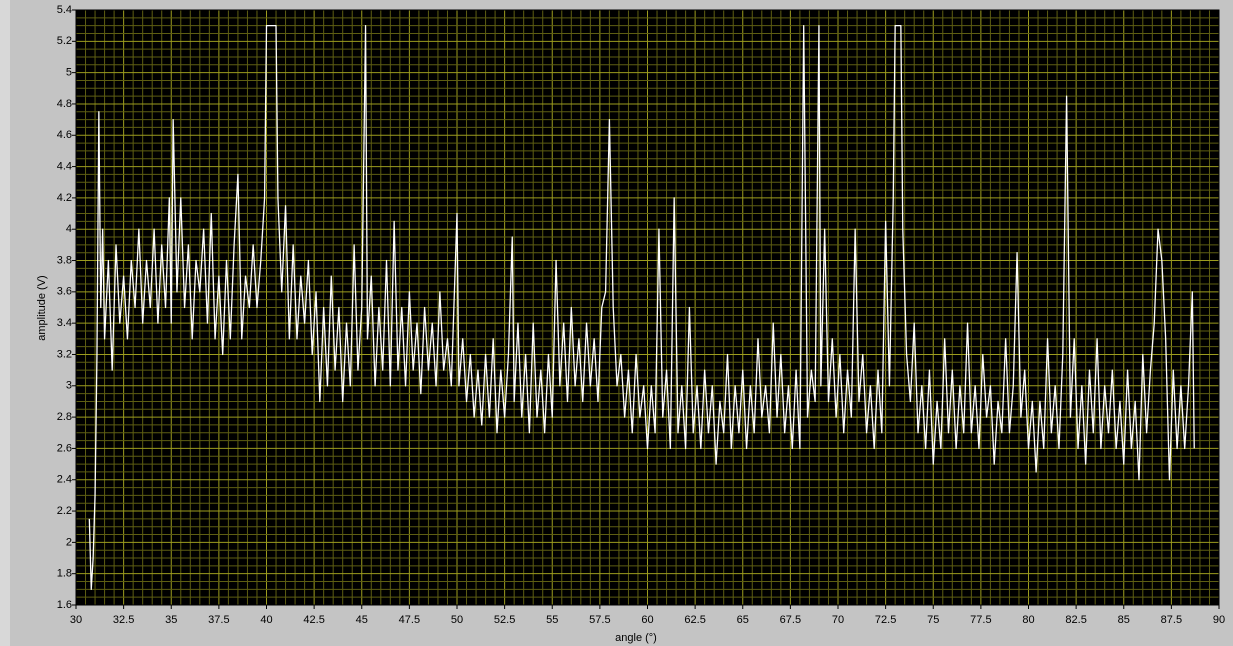 Image resolution: width=1233 pixels, height=646 pixels. I want to click on y-tick-label: 3.4, so click(64, 323).